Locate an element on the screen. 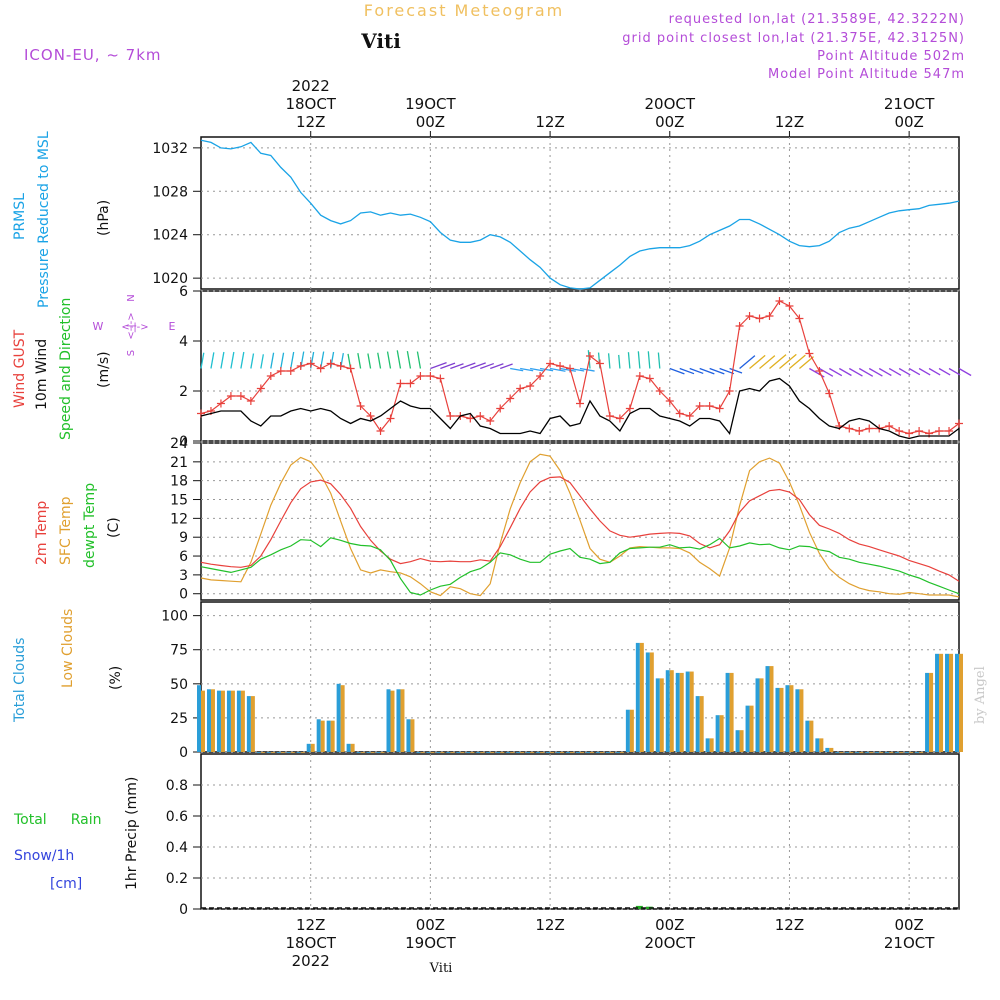  prmsl-label: PRMSL is located at coordinates (20, 216).